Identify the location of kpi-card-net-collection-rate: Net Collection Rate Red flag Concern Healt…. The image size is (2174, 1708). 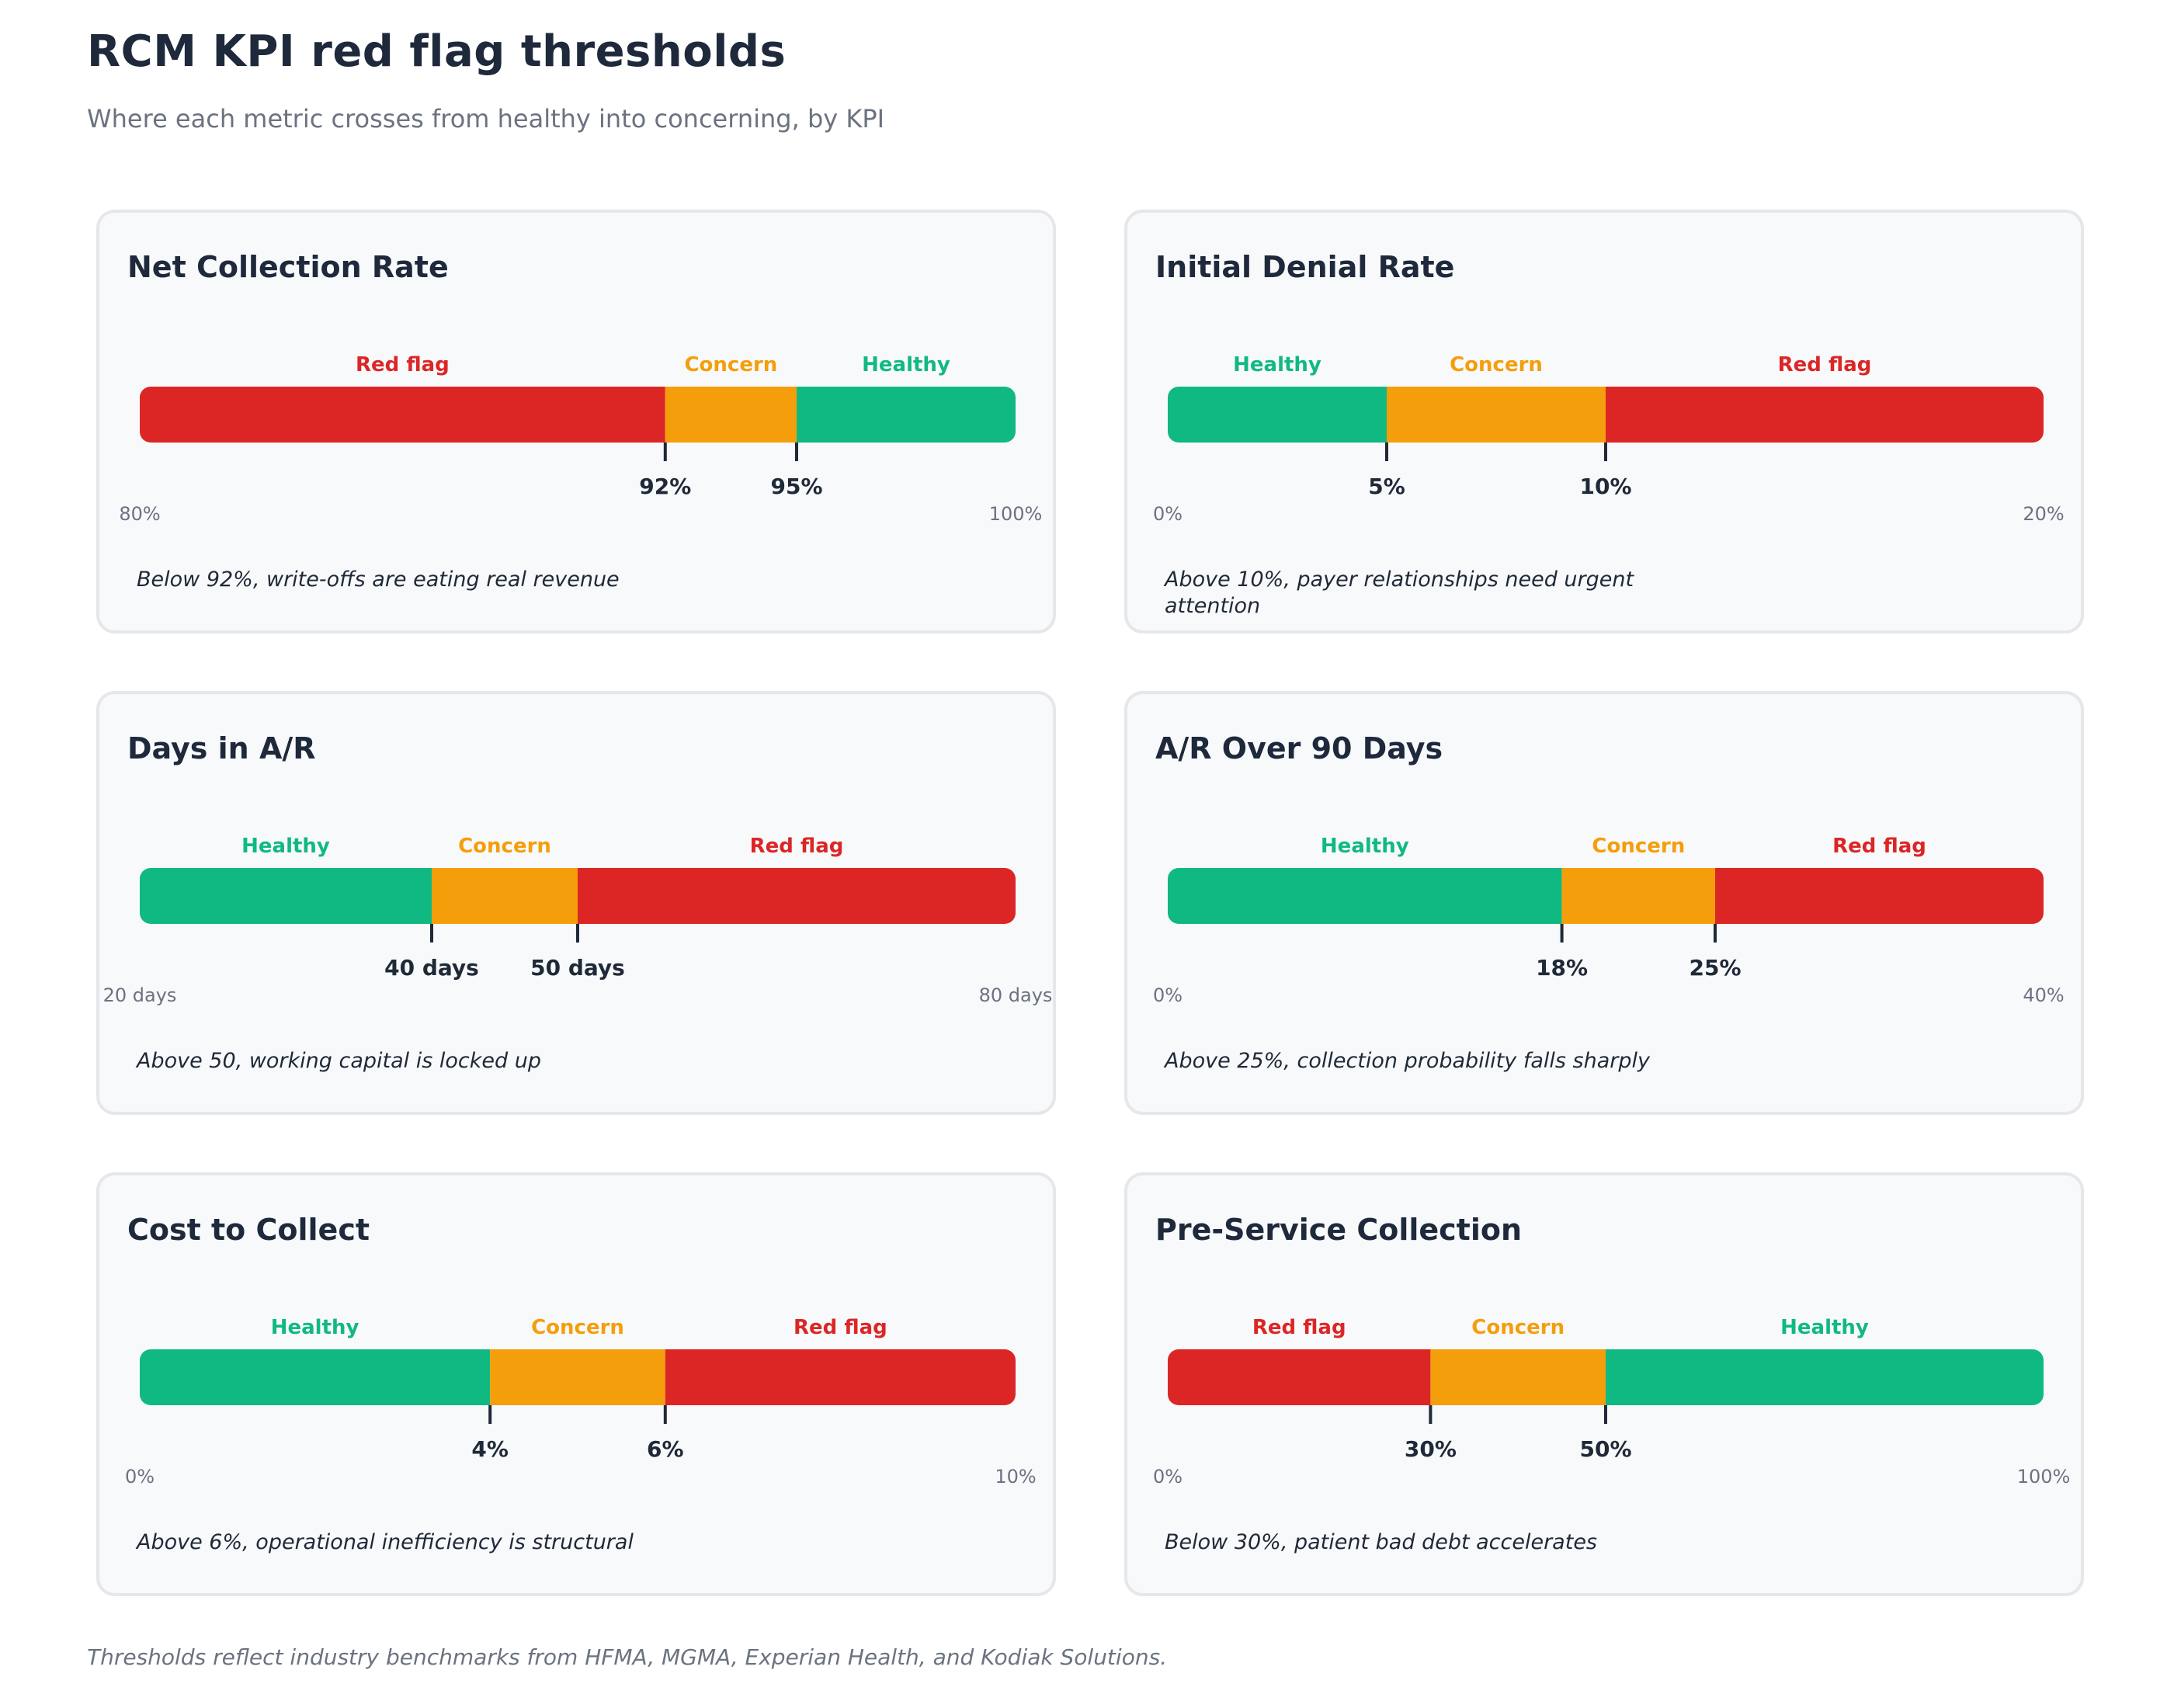
(576, 422).